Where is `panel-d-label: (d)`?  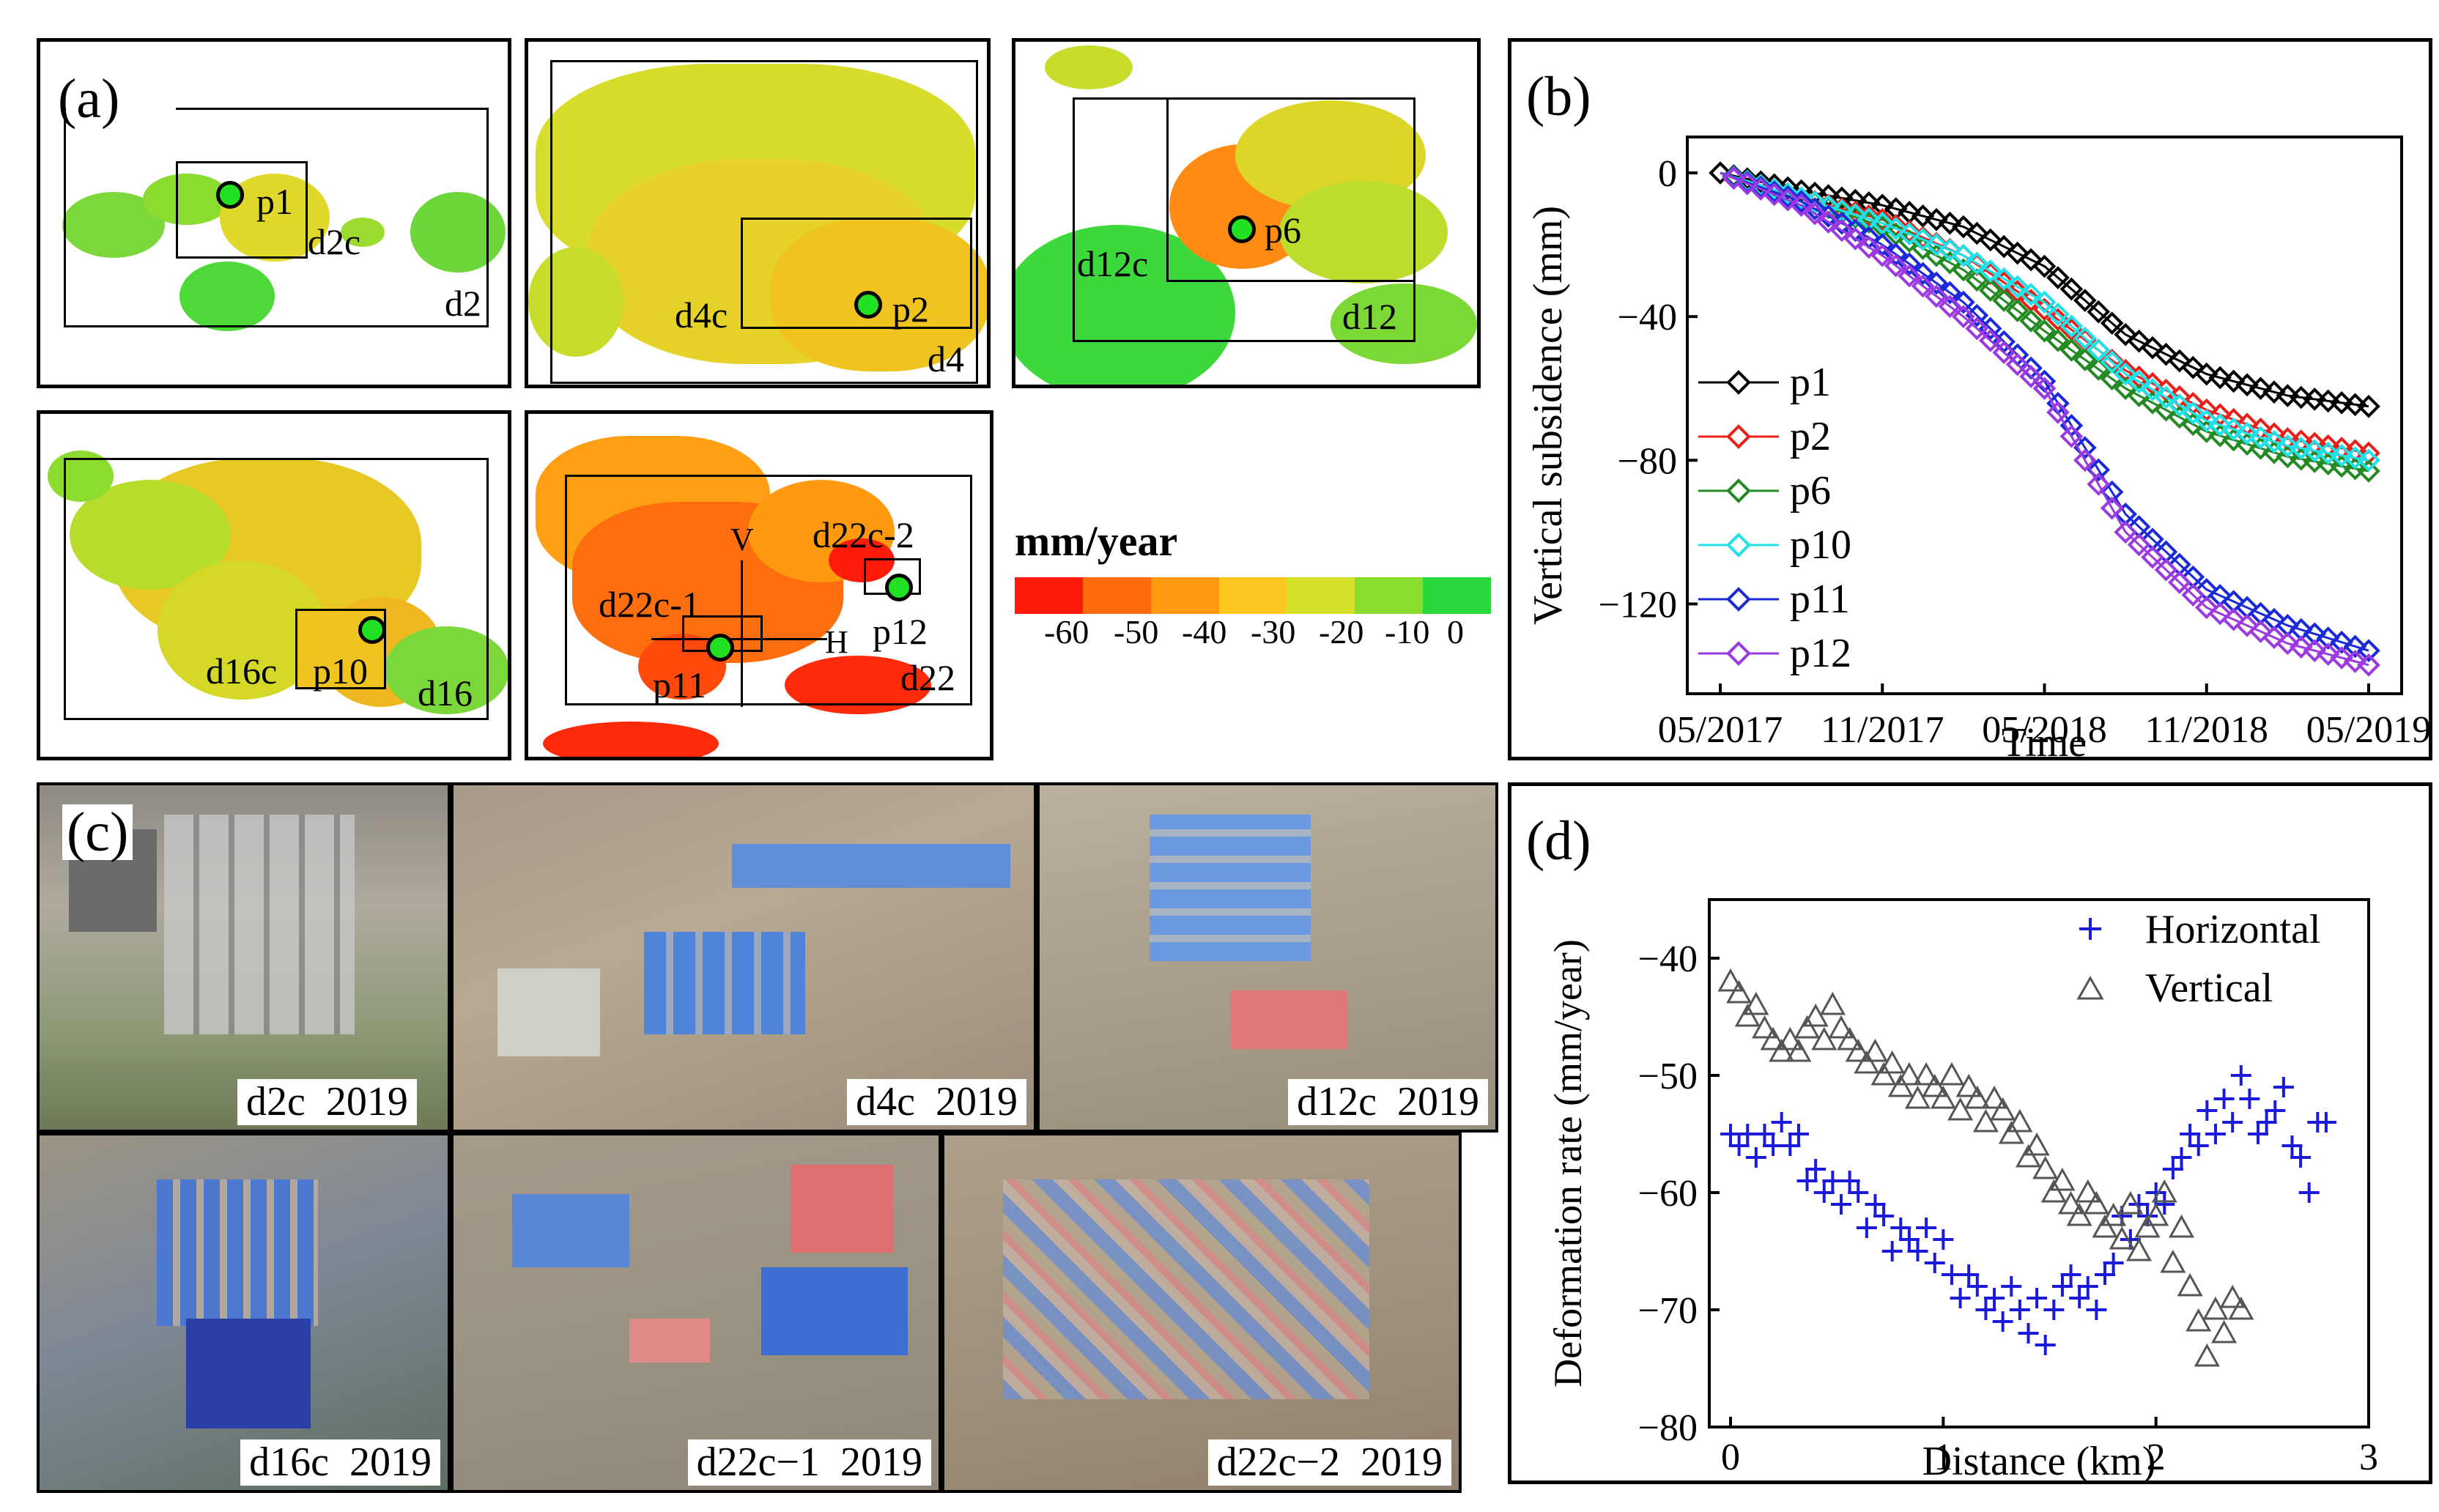
panel-d-label: (d) is located at coordinates (1558, 841).